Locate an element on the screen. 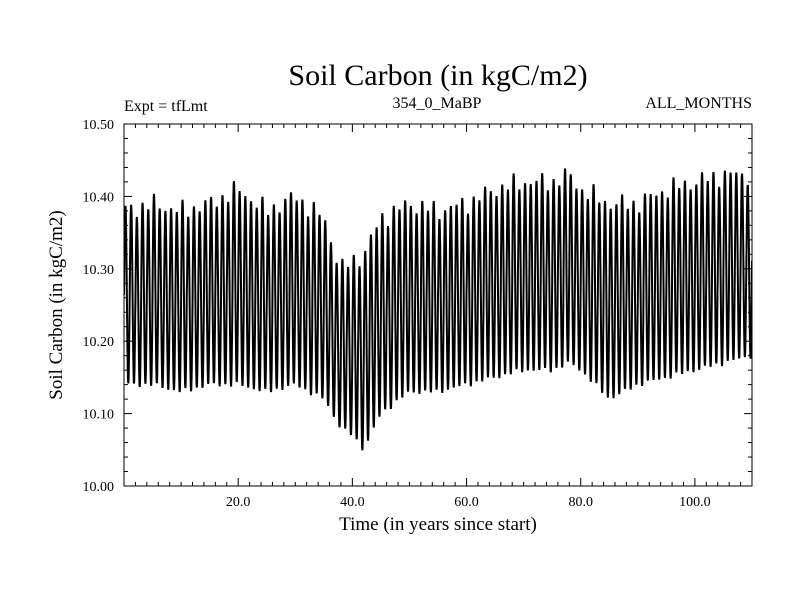 This screenshot has width=800, height=600. x-tick-label: 100.0 is located at coordinates (695, 502).